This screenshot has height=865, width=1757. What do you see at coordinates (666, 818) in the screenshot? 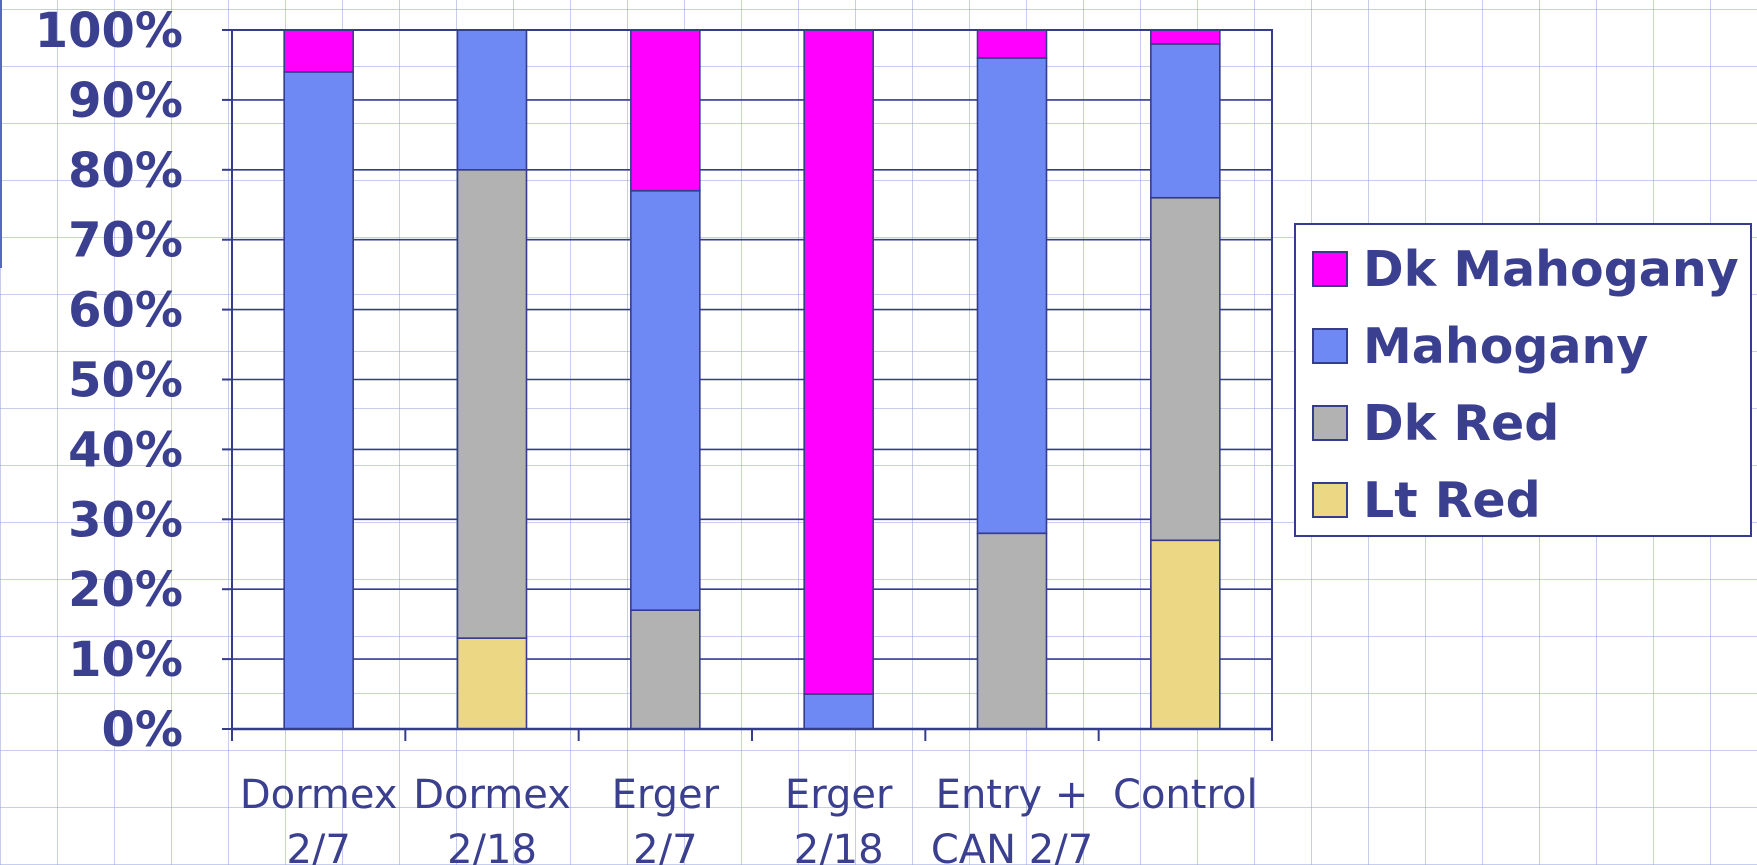
I see `x-tick-label: Erger 2/7` at bounding box center [666, 818].